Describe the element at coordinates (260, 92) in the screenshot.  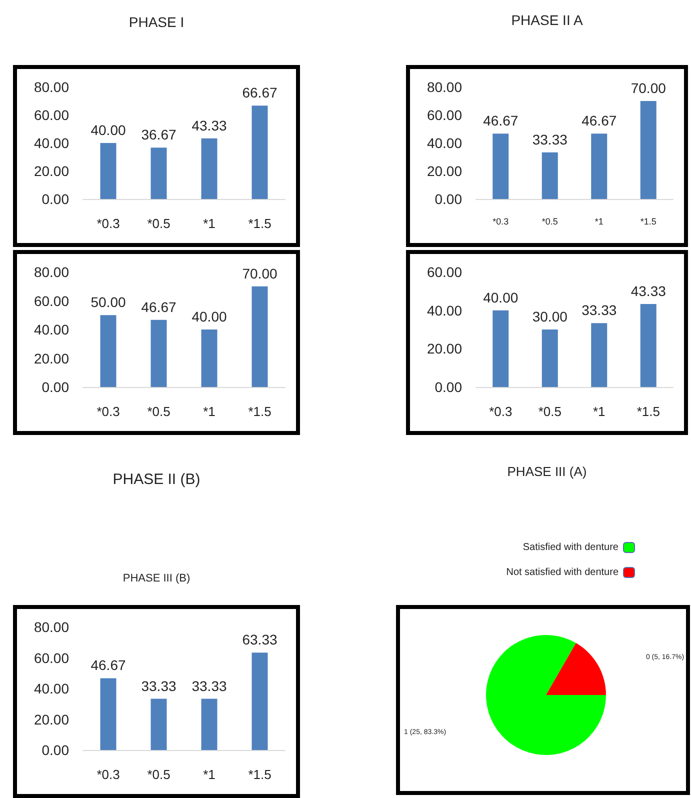
I see `data-label: 66.67` at that location.